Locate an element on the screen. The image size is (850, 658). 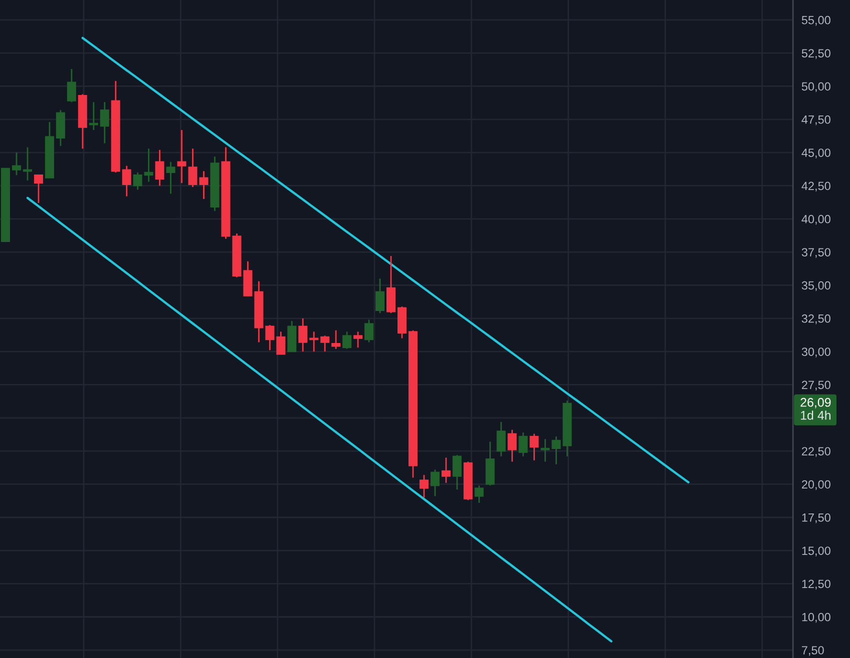
text: 26,09 is located at coordinates (815, 403).